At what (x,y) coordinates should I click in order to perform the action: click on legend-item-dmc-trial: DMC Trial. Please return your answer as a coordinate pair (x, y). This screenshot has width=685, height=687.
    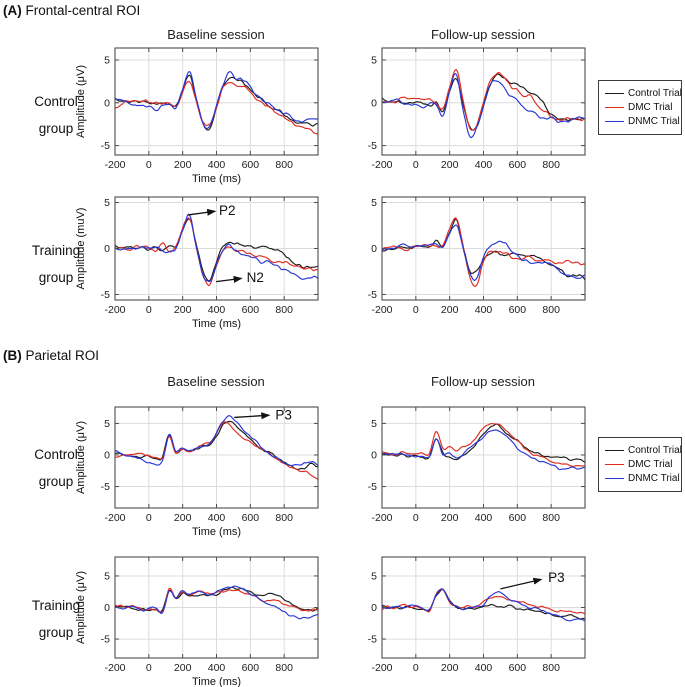
    Looking at the image, I should click on (640, 464).